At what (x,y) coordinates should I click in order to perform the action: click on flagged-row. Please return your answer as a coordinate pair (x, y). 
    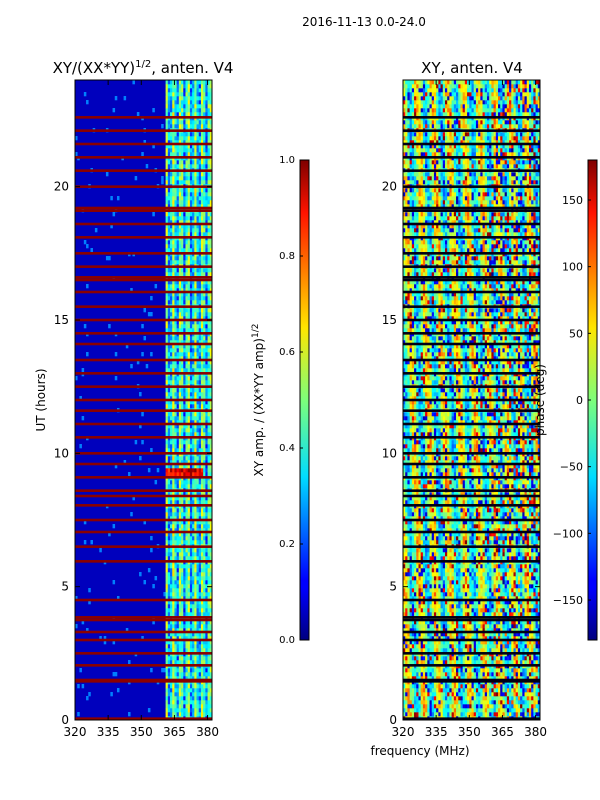
    Looking at the image, I should click on (143, 505).